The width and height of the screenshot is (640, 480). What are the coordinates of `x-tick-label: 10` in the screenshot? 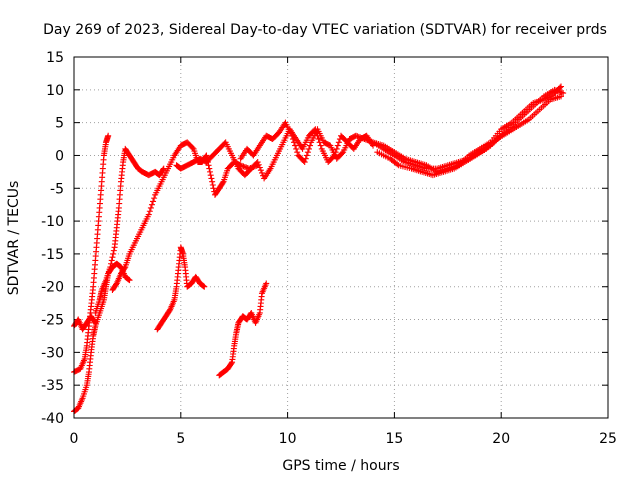 It's located at (288, 439).